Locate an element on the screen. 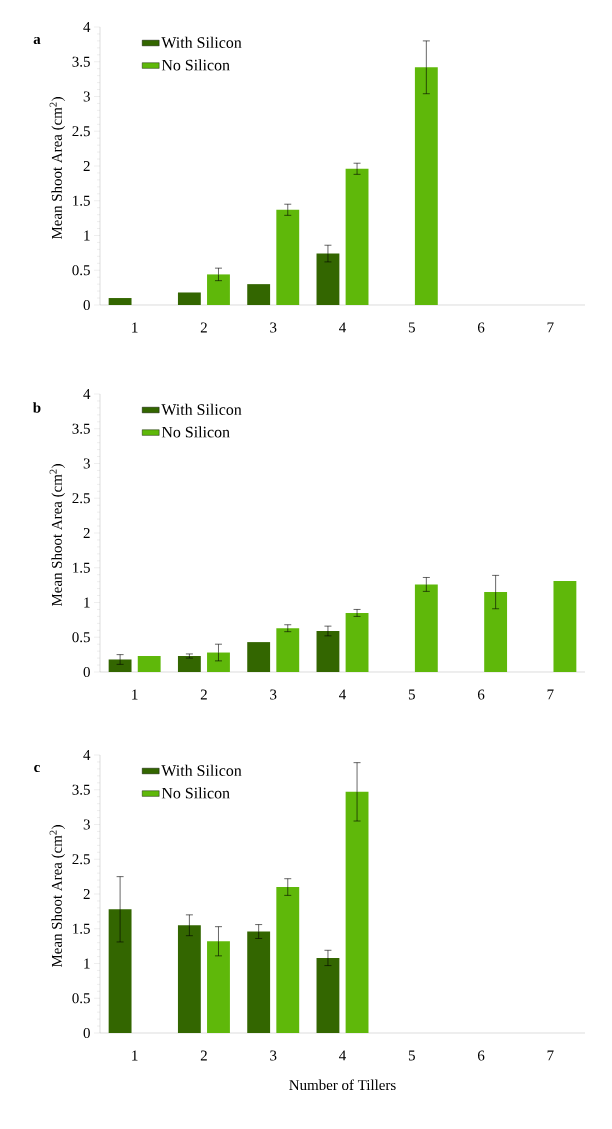 The width and height of the screenshot is (612, 1129). x-axis-title: Number of Tillers is located at coordinates (342, 1085).